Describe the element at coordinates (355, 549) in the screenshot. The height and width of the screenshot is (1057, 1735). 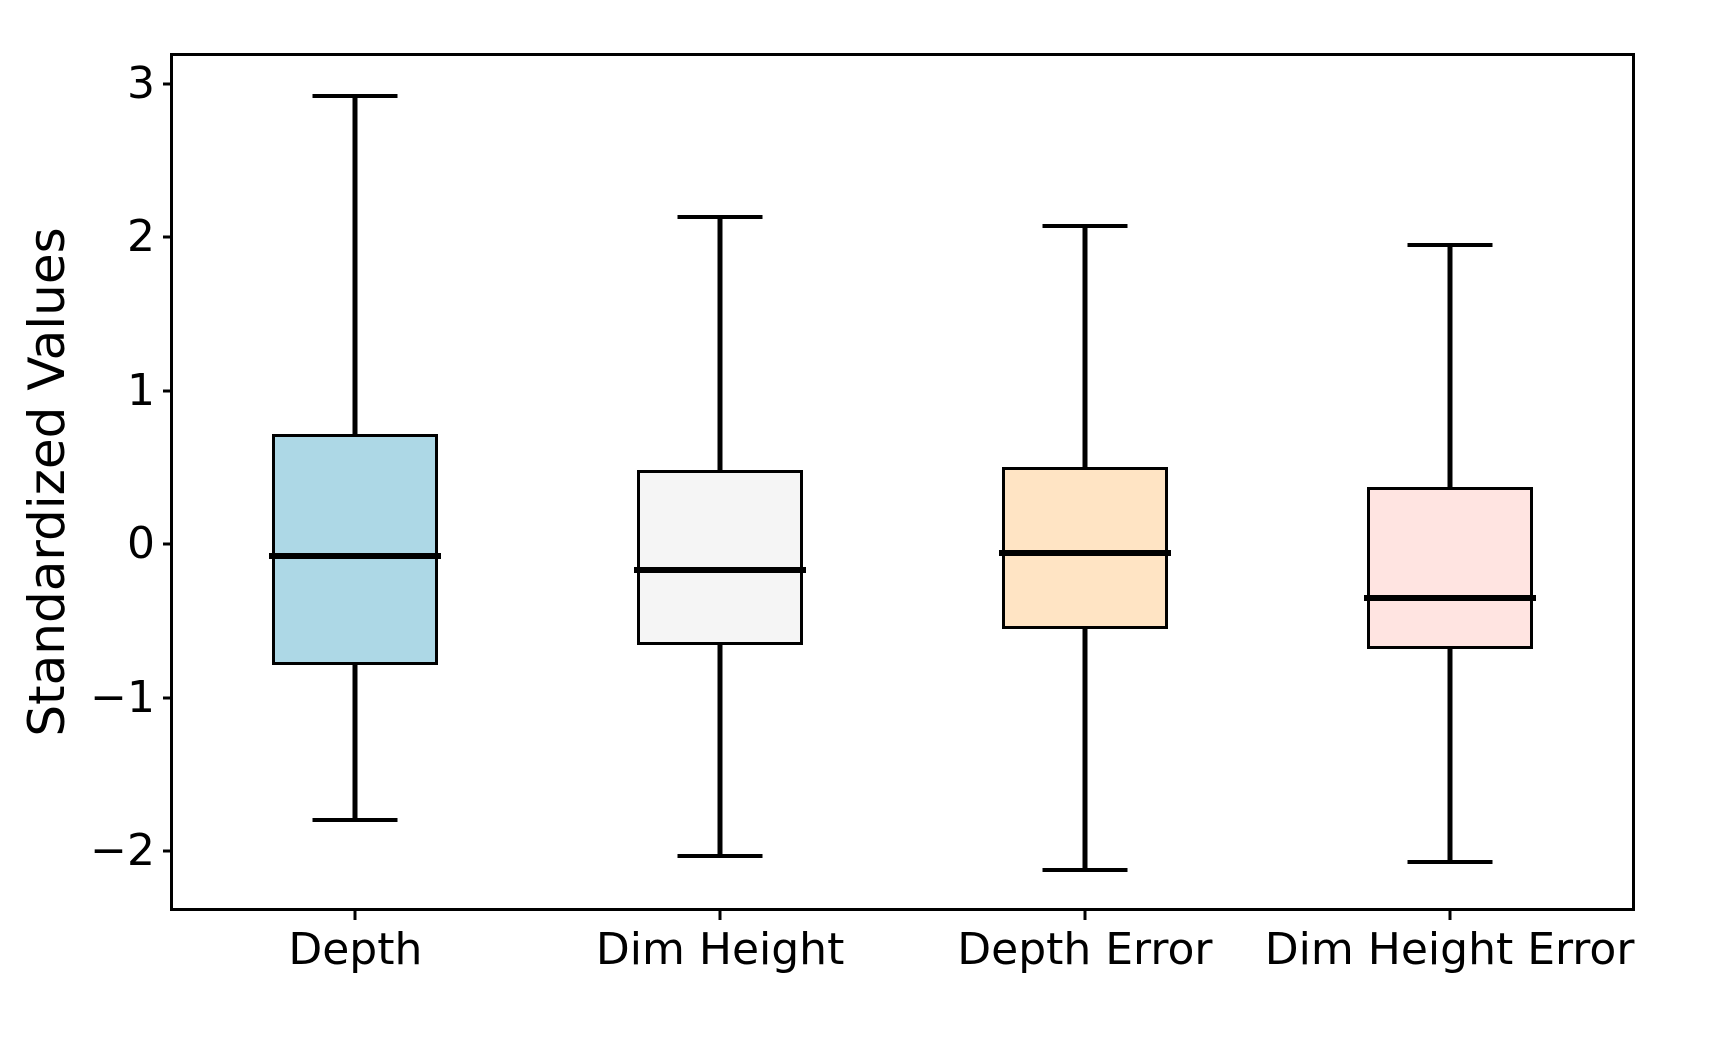
I see `box-depth` at that location.